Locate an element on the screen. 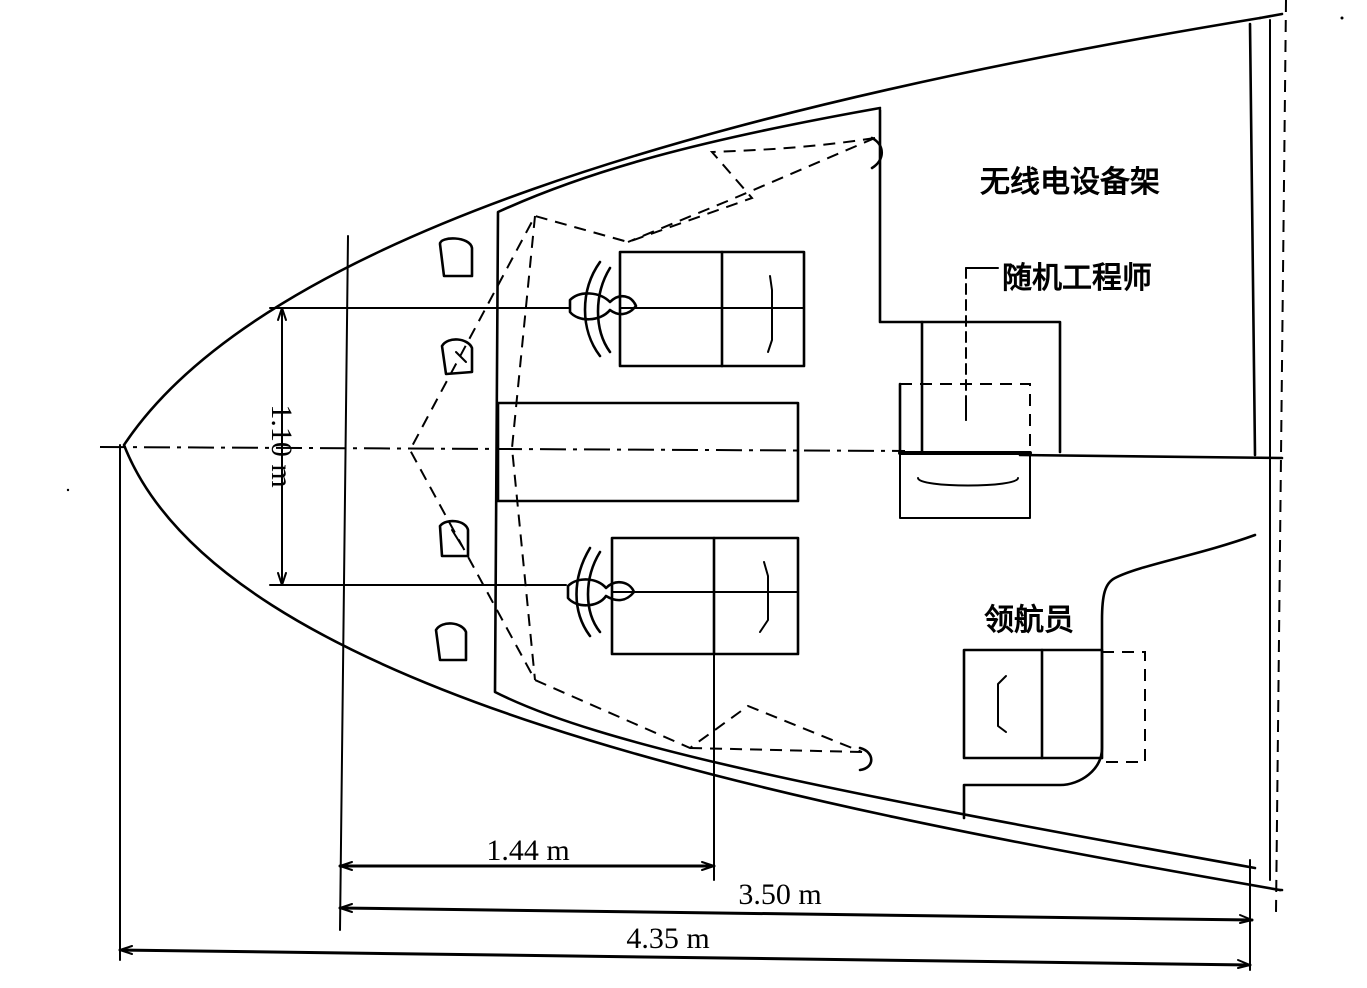 This screenshot has height=988, width=1367. cockpit-centerline is located at coordinates (502, 449).